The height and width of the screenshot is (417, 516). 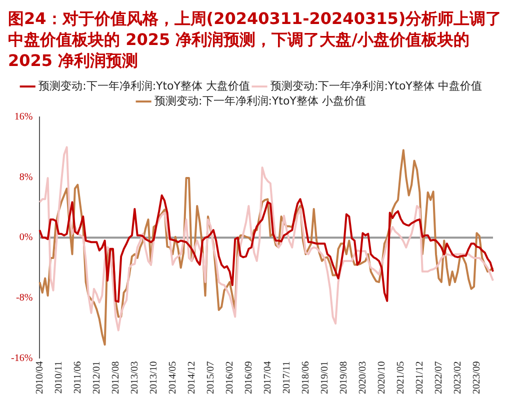 What do you see at coordinates (458, 377) in the screenshot?
I see `x-tick-label: 2023/02` at bounding box center [458, 377].